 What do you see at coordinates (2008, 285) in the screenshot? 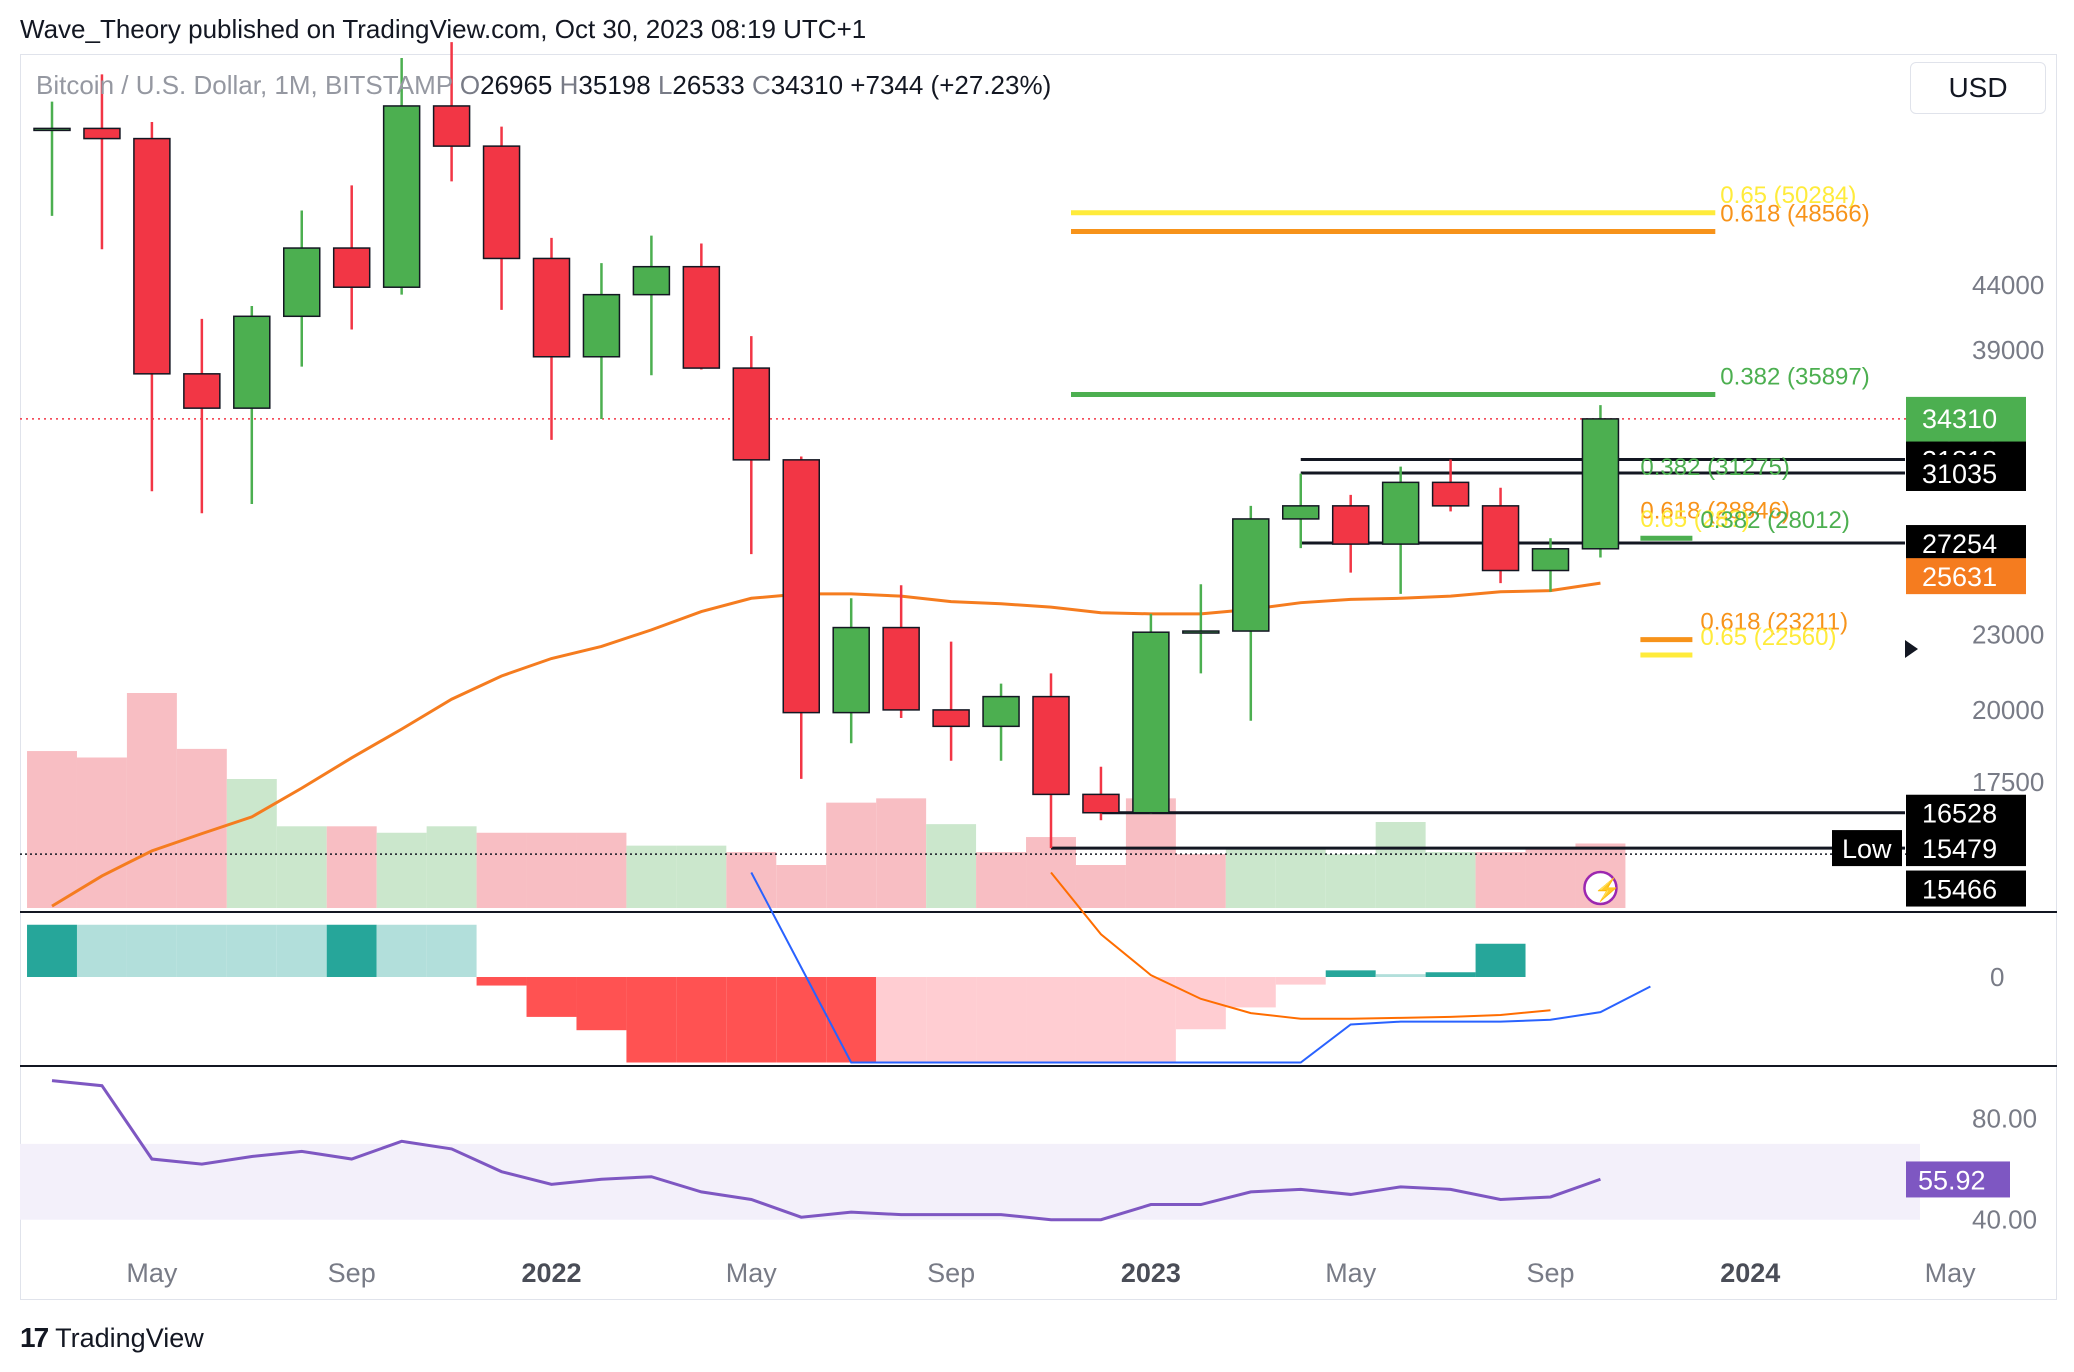
I see `price-axis-tick: 44000` at bounding box center [2008, 285].